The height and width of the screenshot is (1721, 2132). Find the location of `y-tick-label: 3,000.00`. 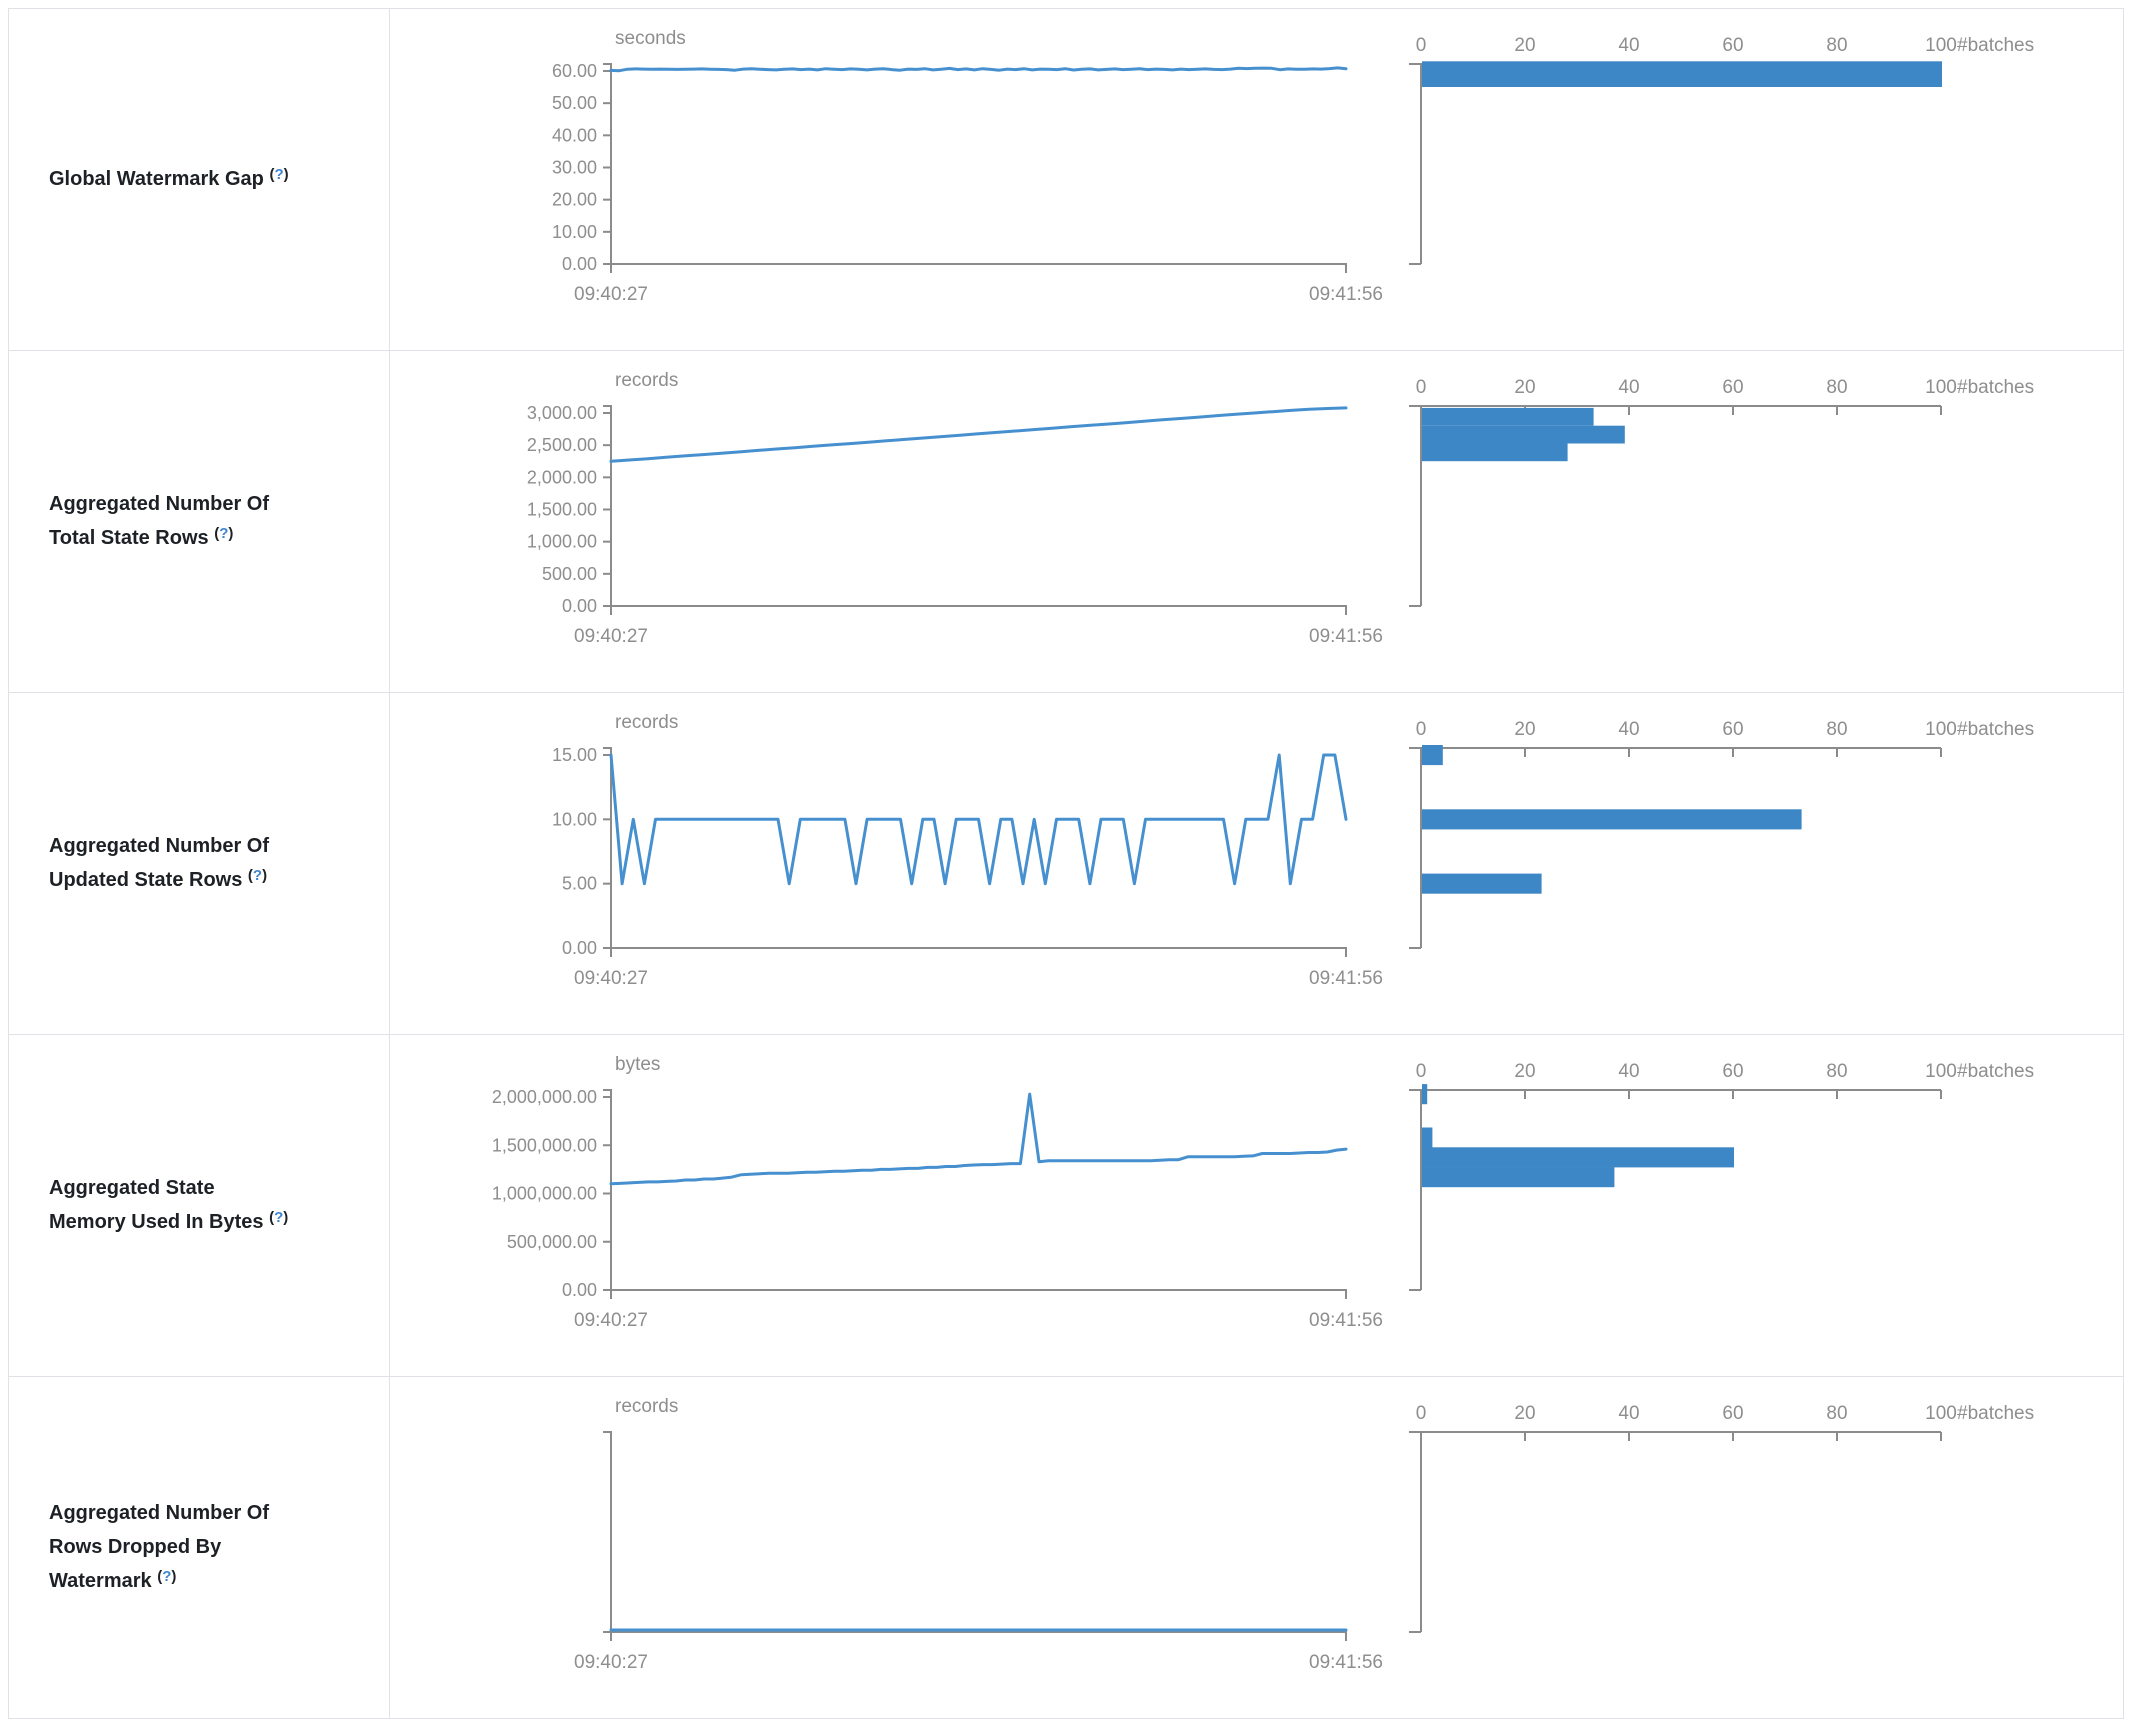

y-tick-label: 3,000.00 is located at coordinates (562, 413).